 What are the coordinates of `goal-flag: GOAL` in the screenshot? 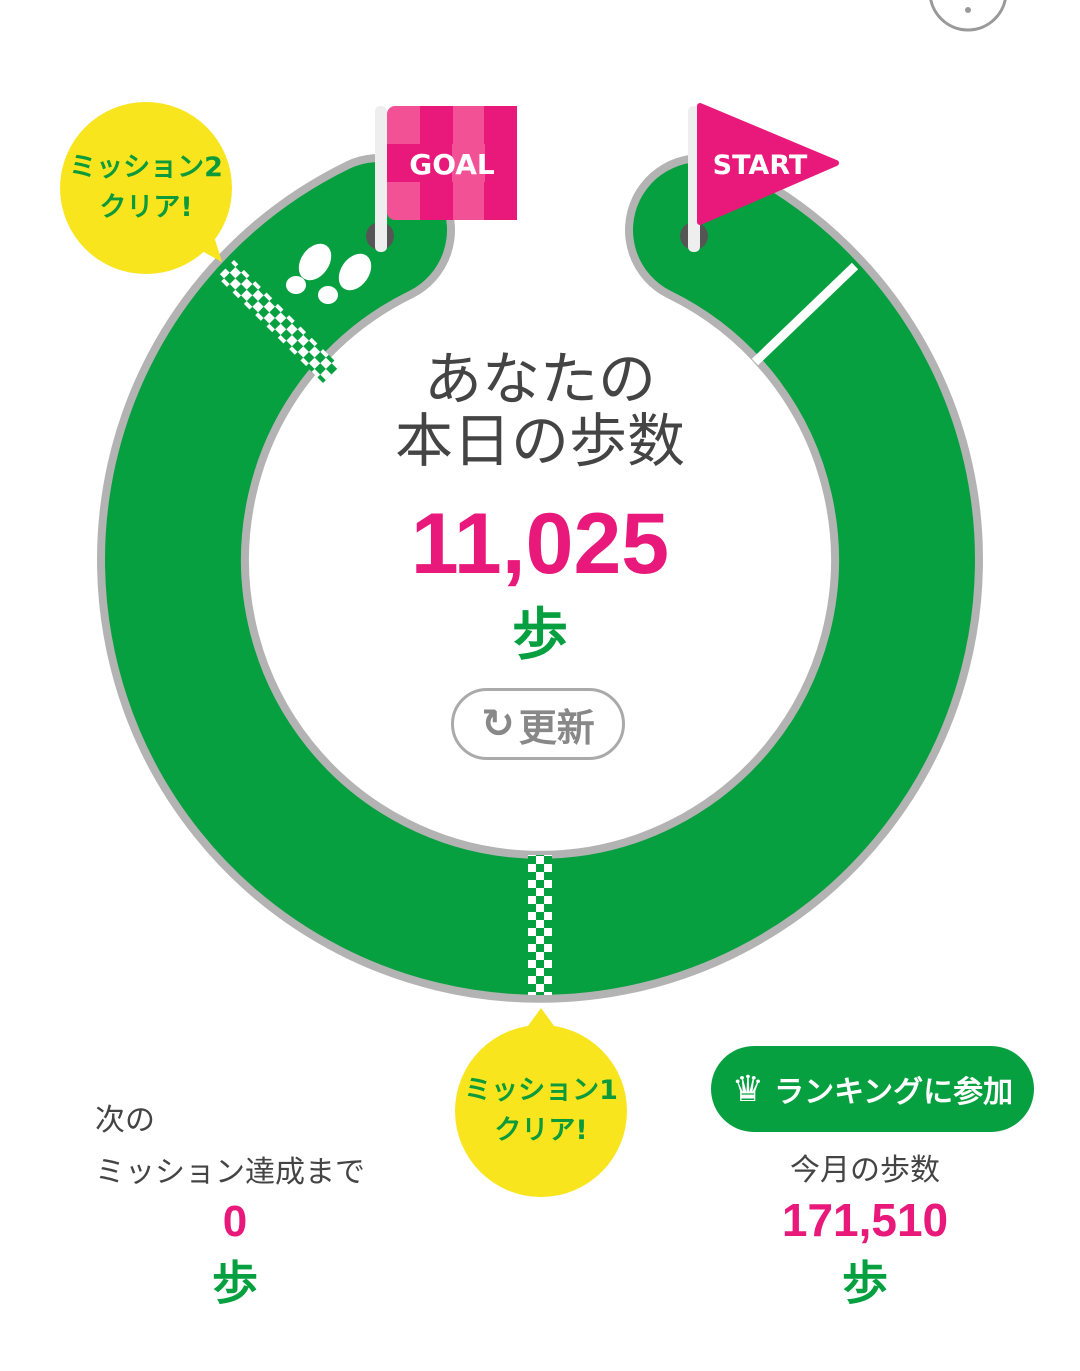 It's located at (441, 179).